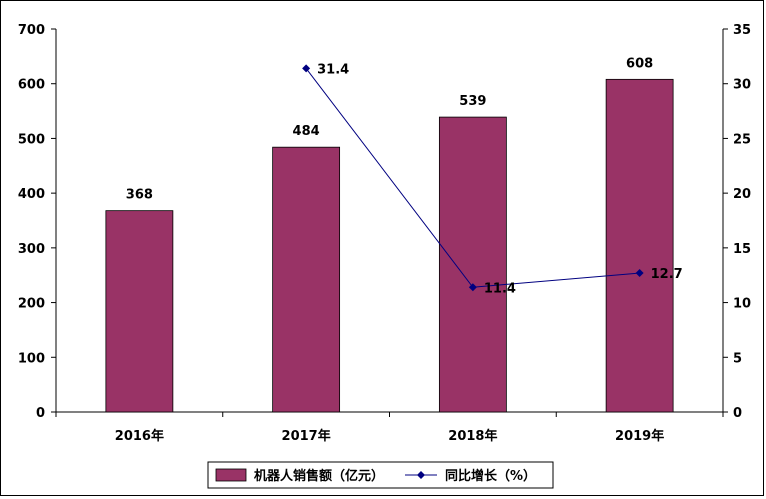 This screenshot has height=499, width=766. Describe the element at coordinates (472, 436) in the screenshot. I see `x-tick-label: 2018年` at that location.